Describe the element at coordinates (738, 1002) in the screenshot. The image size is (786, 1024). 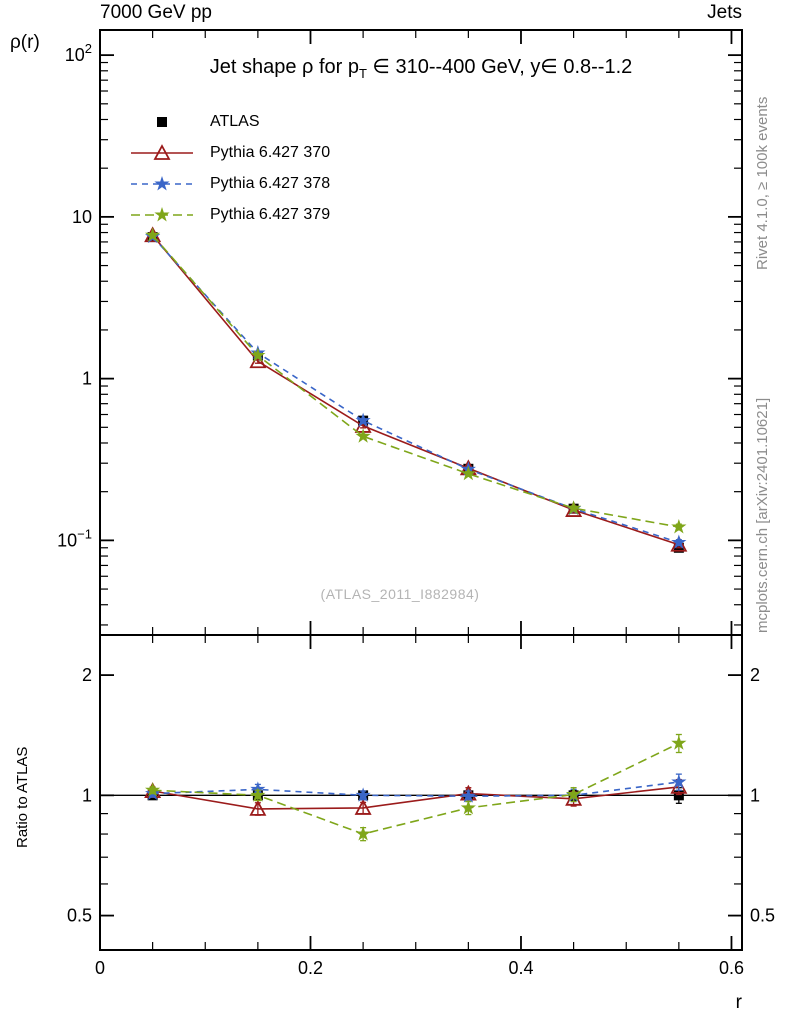
I see `x-axis-title: r` at that location.